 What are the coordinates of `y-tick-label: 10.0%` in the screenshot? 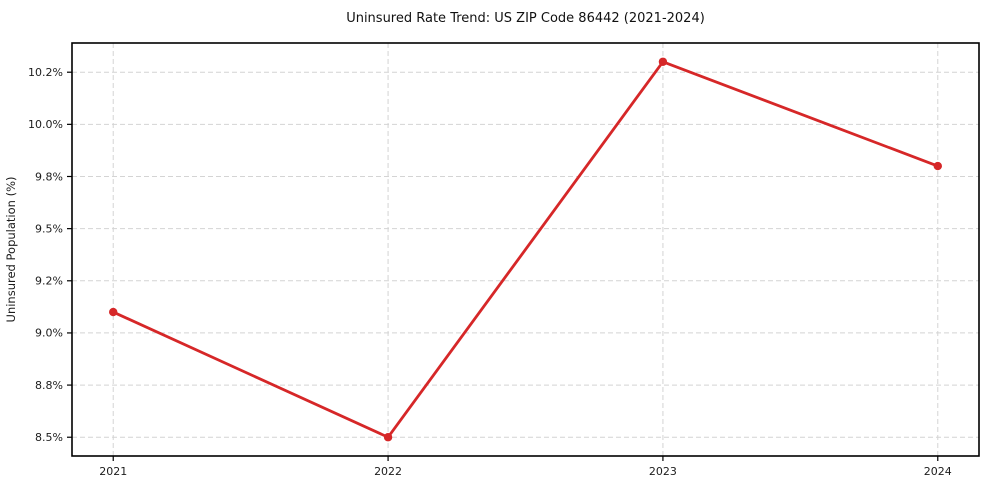 It's located at (45, 124).